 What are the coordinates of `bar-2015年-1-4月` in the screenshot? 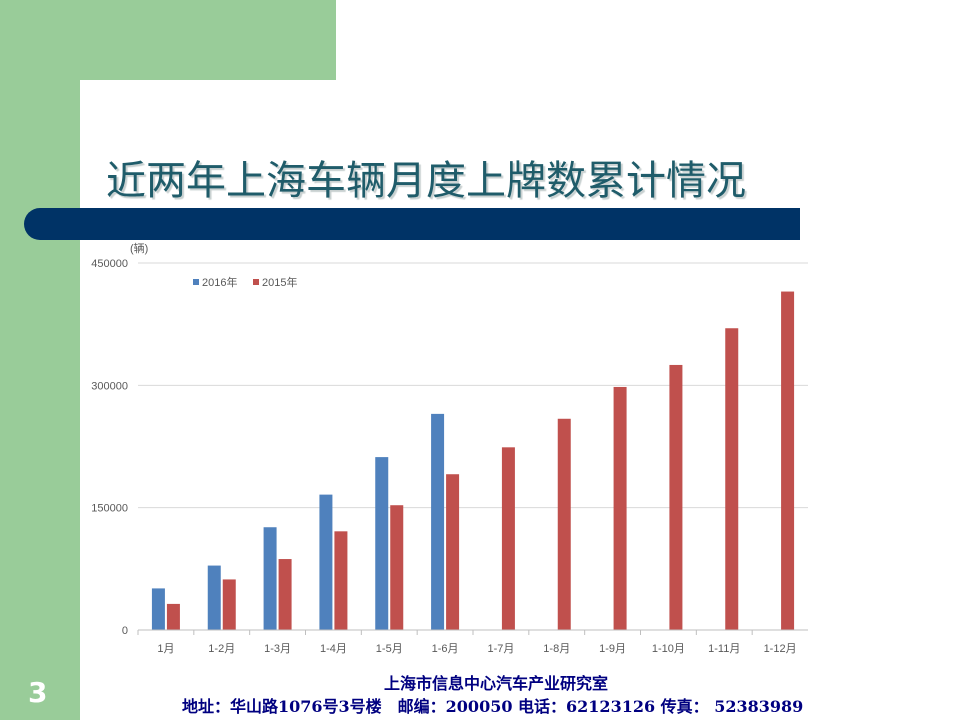 It's located at (341, 580).